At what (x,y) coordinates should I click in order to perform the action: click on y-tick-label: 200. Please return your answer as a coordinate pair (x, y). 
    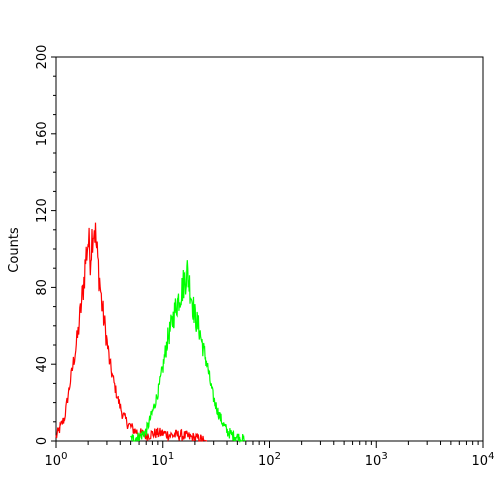
    Looking at the image, I should click on (42, 57).